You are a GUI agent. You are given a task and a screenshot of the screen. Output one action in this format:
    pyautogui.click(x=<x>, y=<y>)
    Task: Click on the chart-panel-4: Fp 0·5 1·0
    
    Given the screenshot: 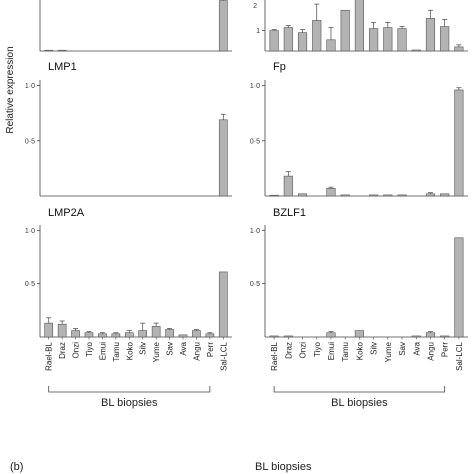 What is the action you would take?
    pyautogui.click(x=359, y=129)
    